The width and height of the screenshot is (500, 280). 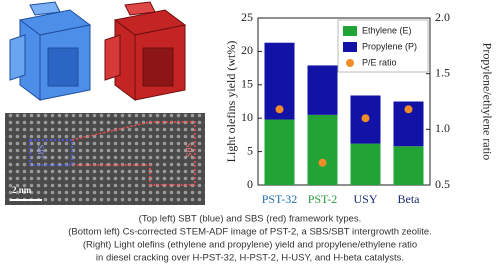 I want to click on y2-tick-label: 1.5, so click(x=442, y=72).